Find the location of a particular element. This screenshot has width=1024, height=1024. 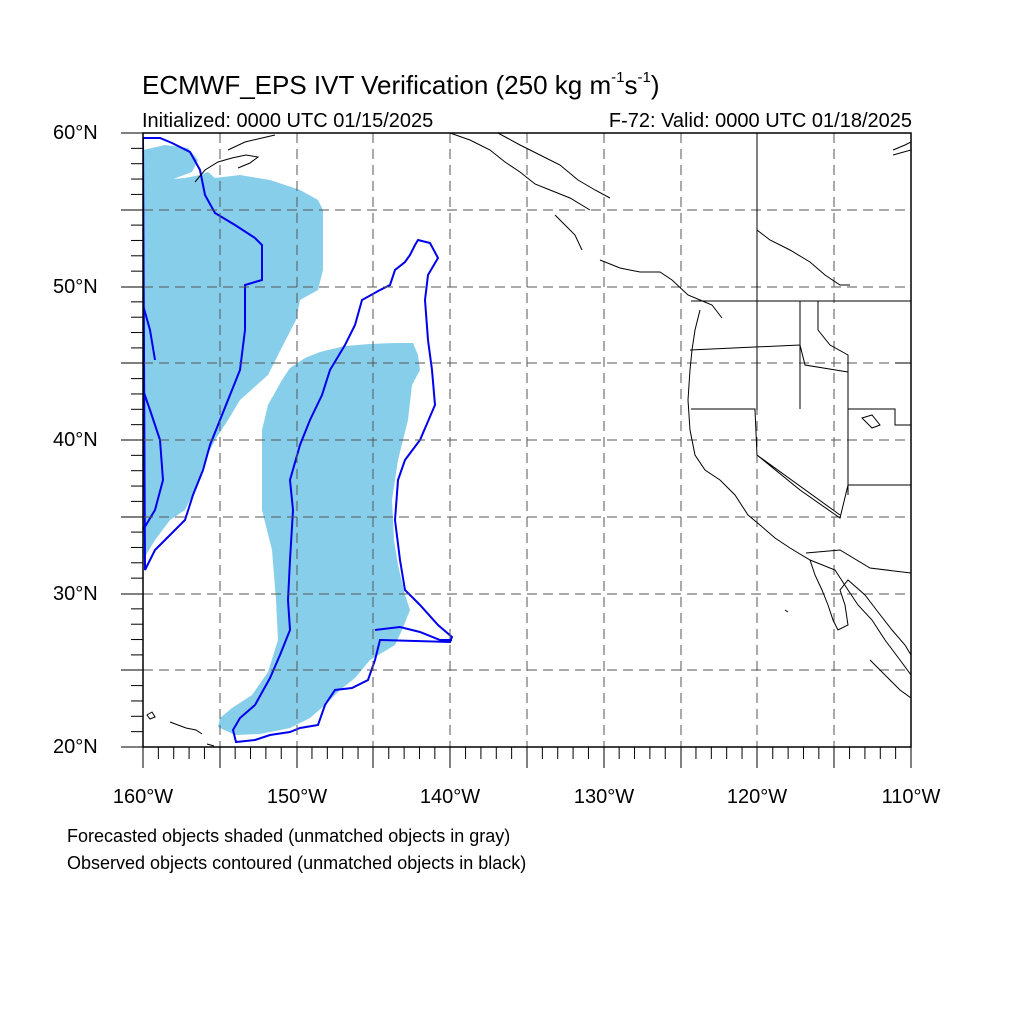

baja-coast is located at coordinates (860, 607).